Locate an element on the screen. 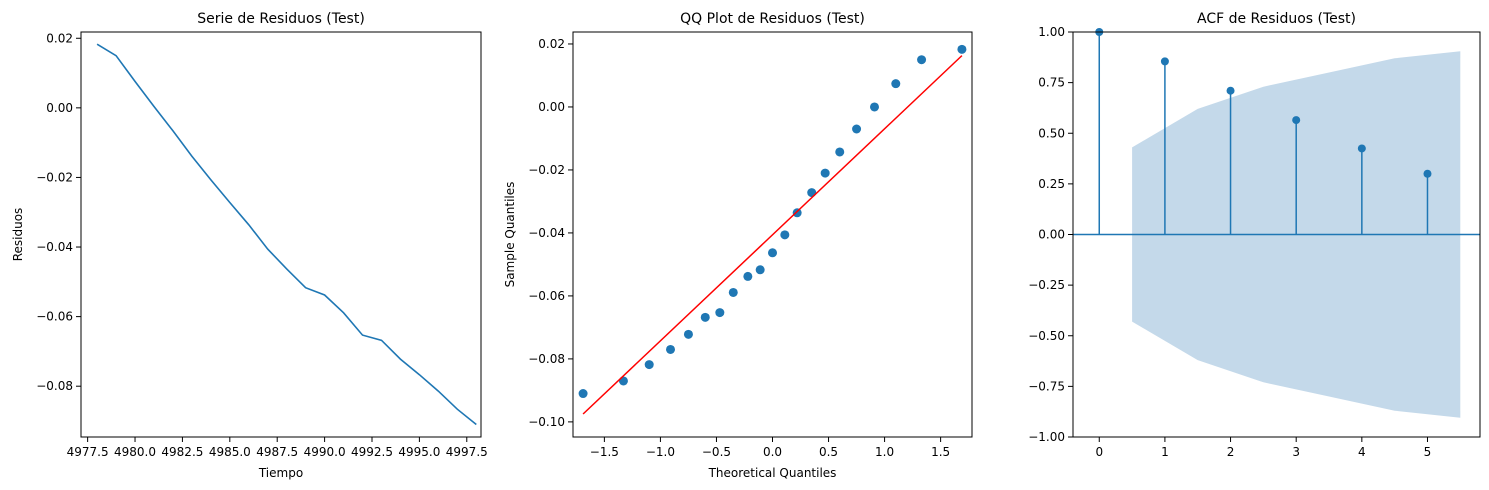  y-tick-label: −0.25 is located at coordinates (1046, 285).